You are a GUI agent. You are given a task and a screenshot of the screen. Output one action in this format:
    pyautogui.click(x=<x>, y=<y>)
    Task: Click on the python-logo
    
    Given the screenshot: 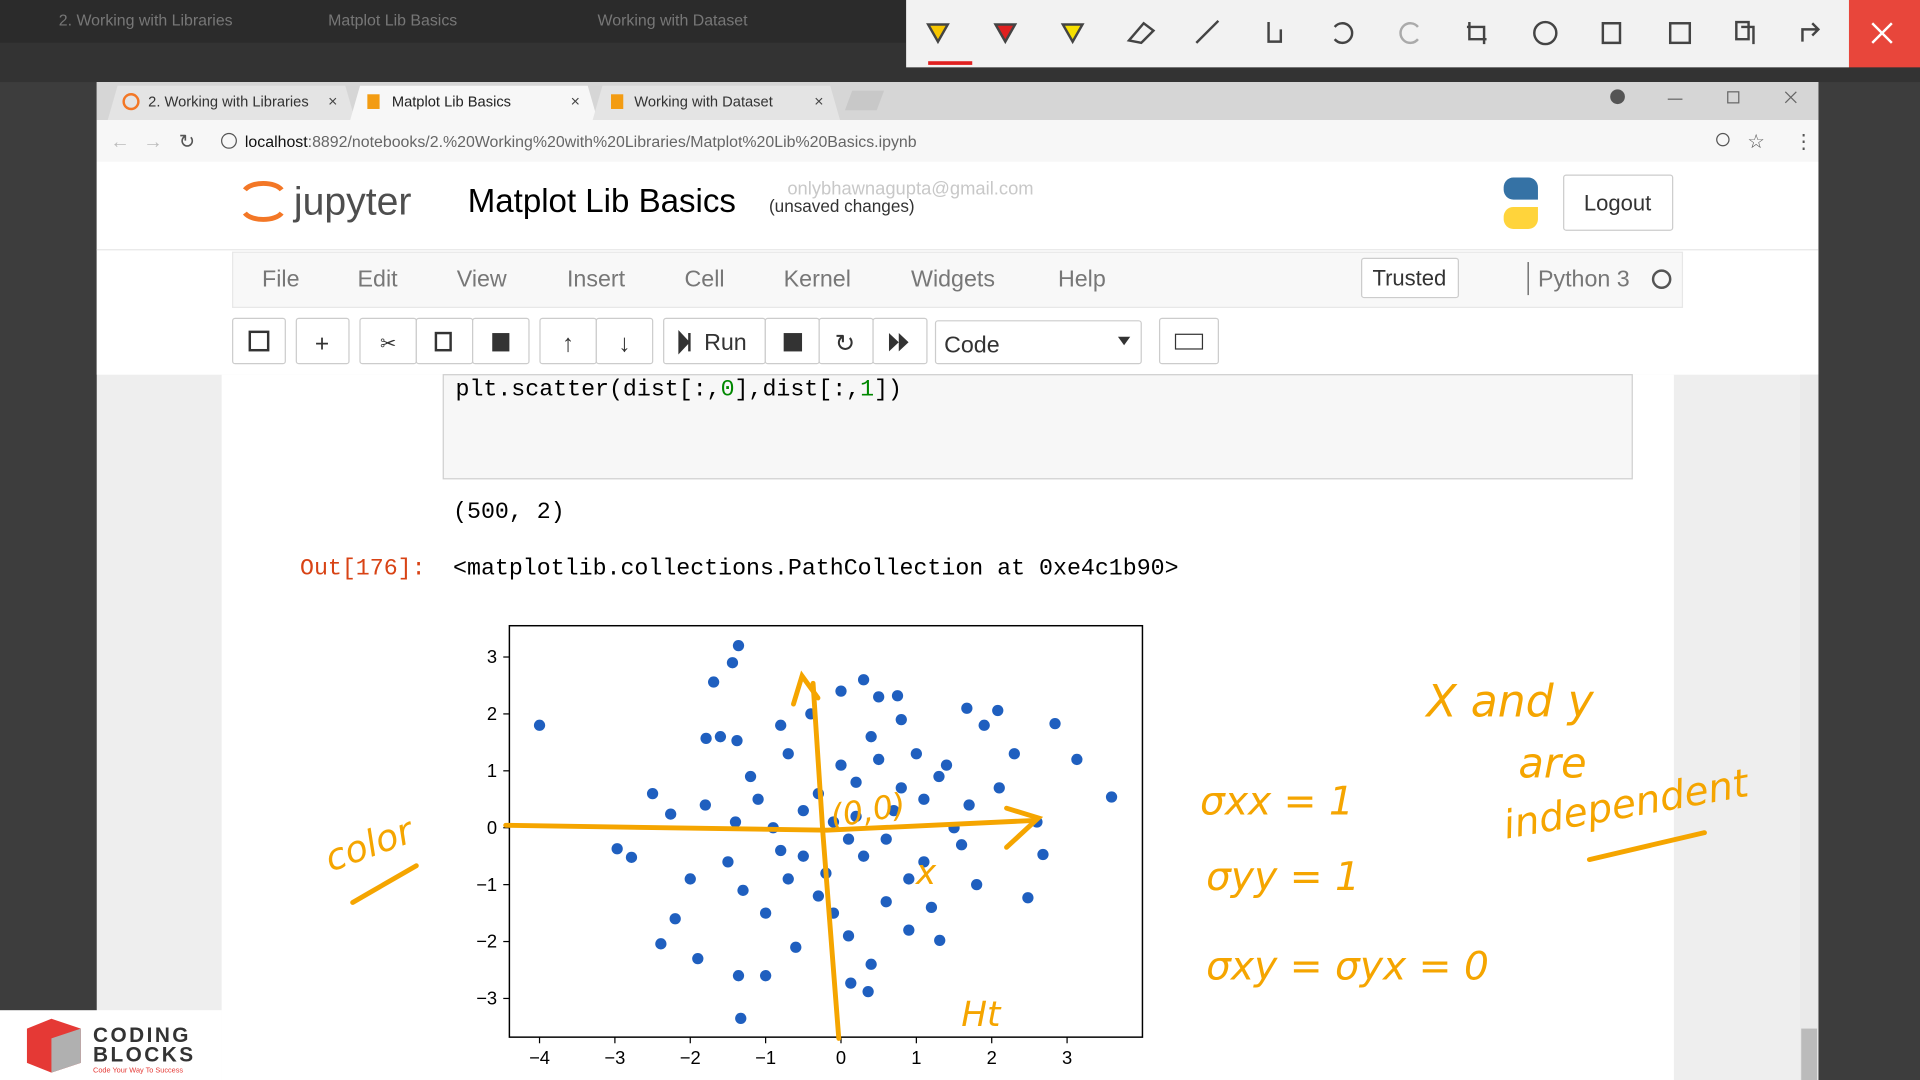 What is the action you would take?
    pyautogui.click(x=1520, y=217)
    